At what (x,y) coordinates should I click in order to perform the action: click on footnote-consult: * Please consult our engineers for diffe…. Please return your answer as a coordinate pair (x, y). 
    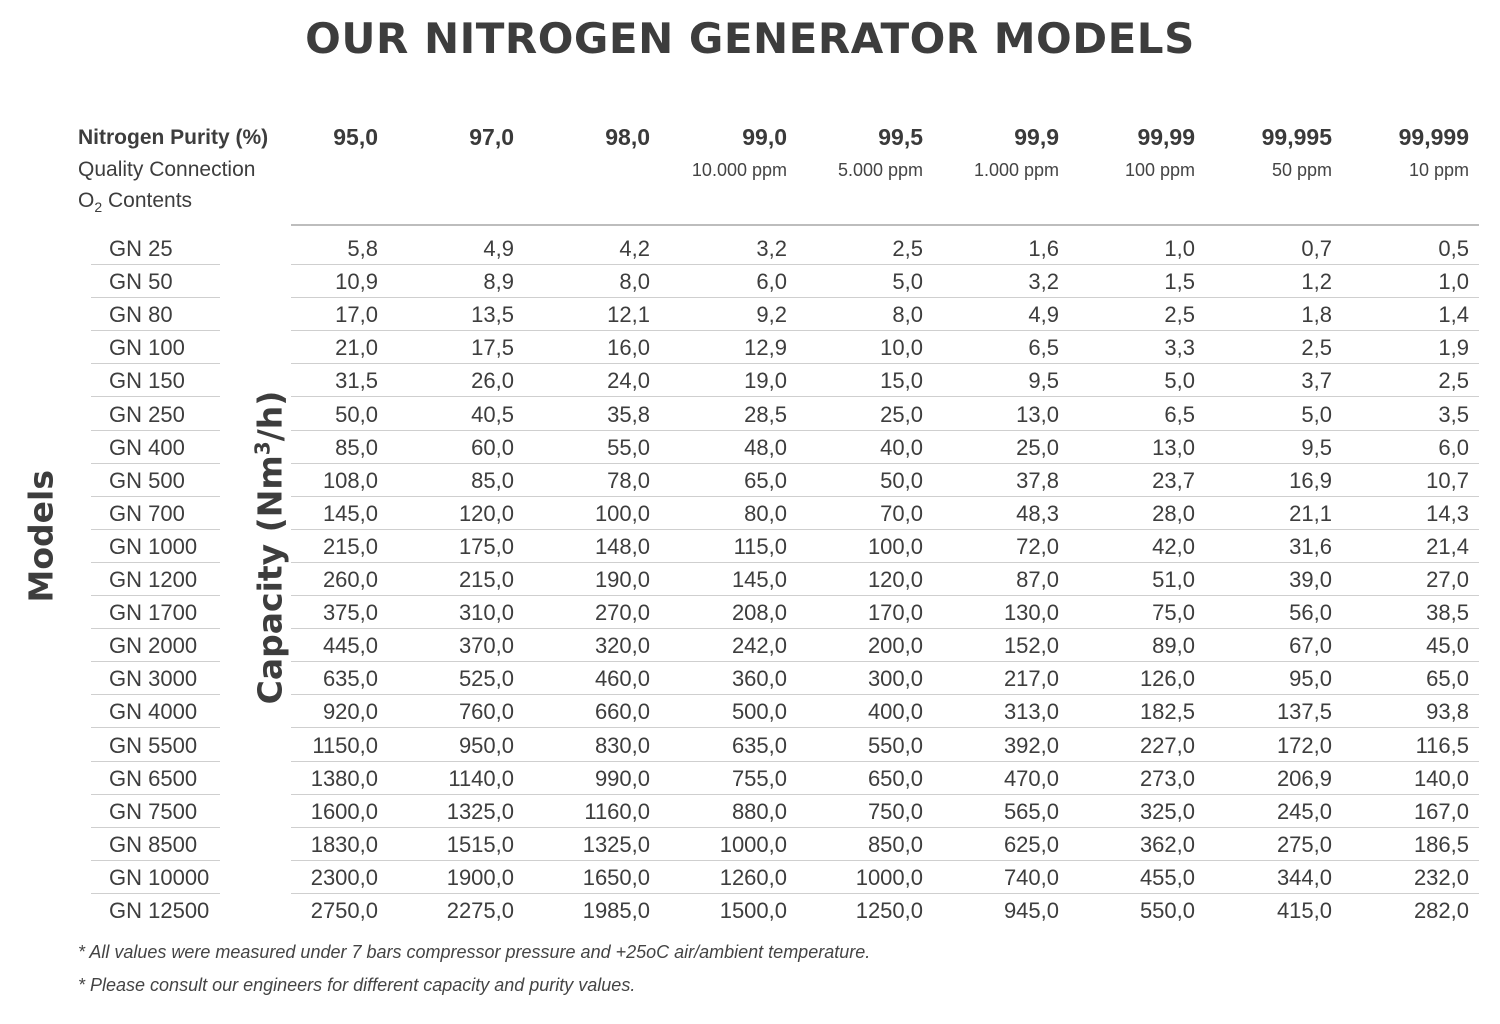
    Looking at the image, I should click on (357, 985).